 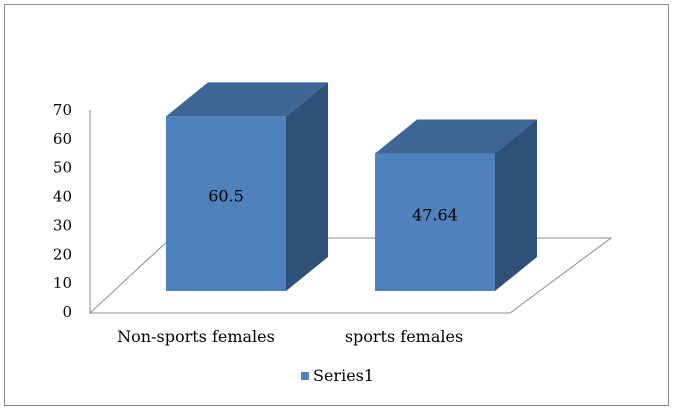 I want to click on data-label-2: 47.64, so click(x=435, y=214).